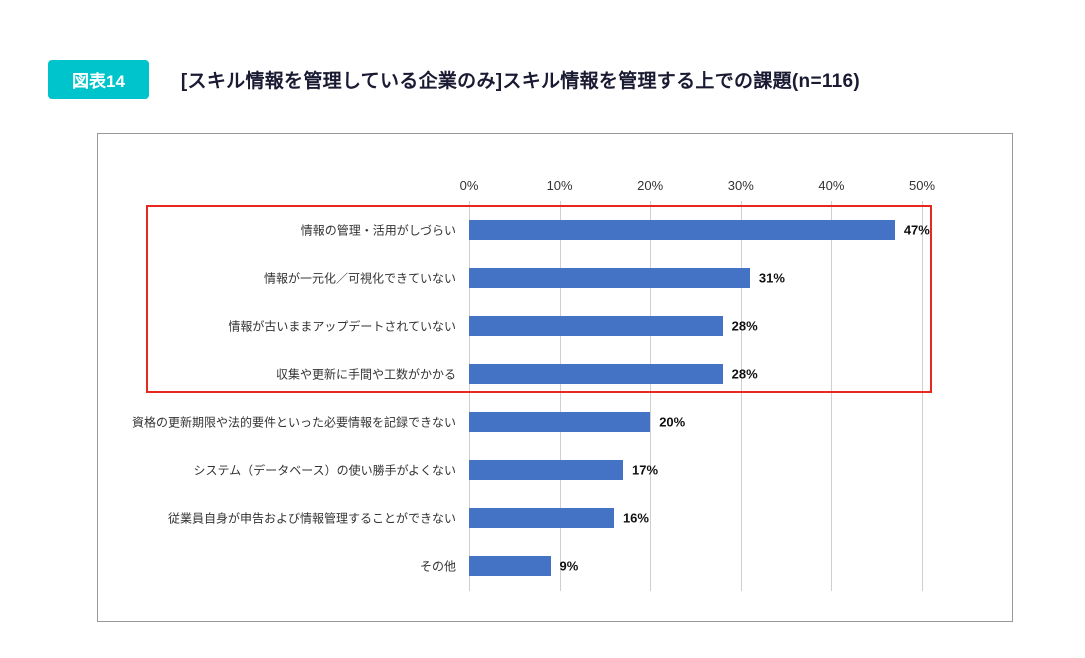  I want to click on x-tick-label: 30%, so click(740, 185).